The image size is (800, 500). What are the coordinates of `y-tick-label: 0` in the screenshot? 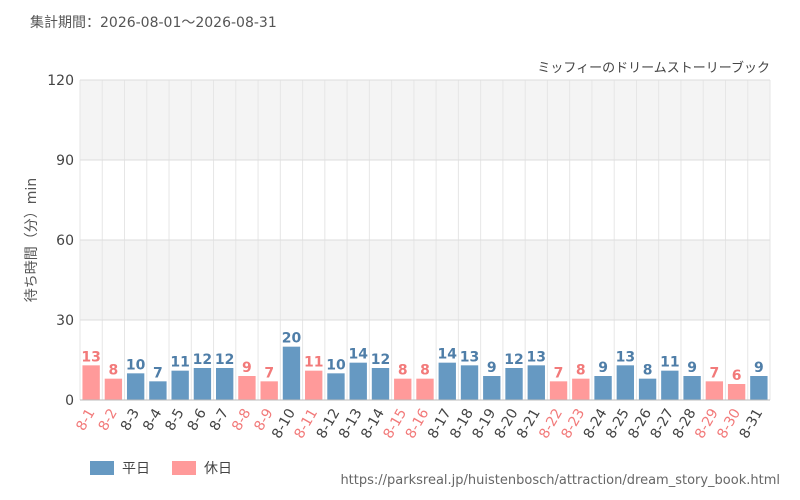 It's located at (69, 401).